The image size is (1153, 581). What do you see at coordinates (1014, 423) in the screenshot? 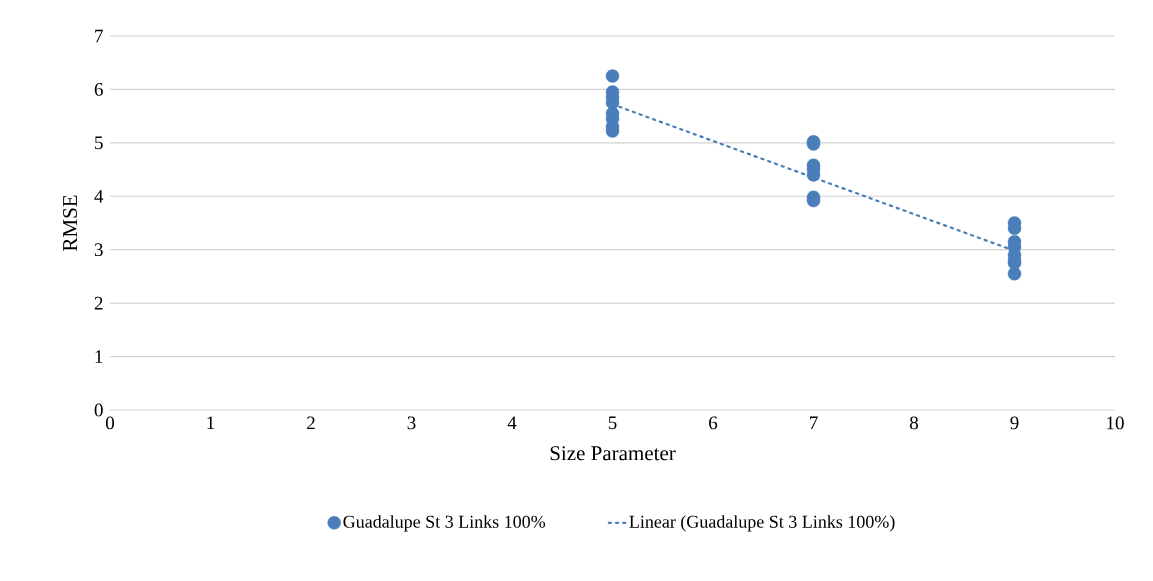
I see `x-tick-label: 9` at bounding box center [1014, 423].